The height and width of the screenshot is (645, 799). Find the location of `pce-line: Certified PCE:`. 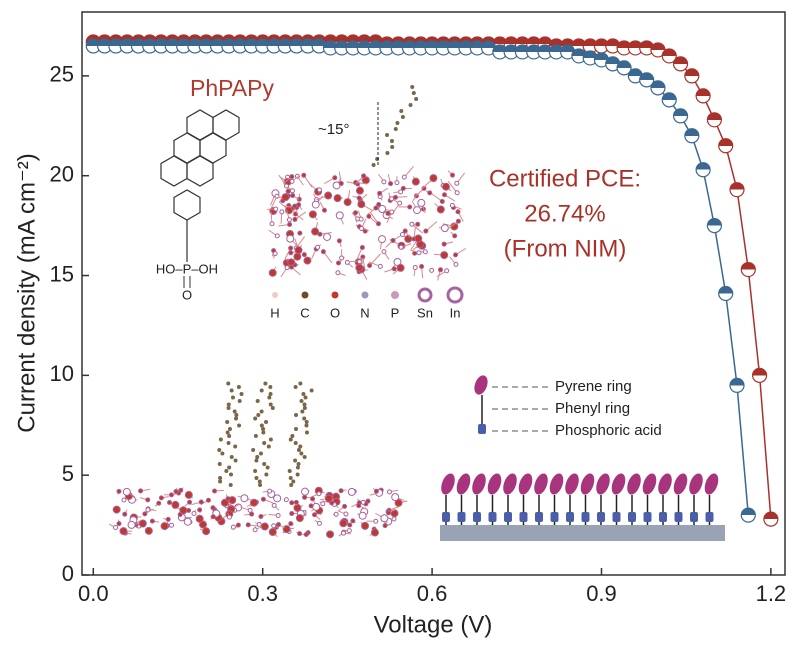

pce-line: Certified PCE: is located at coordinates (565, 178).